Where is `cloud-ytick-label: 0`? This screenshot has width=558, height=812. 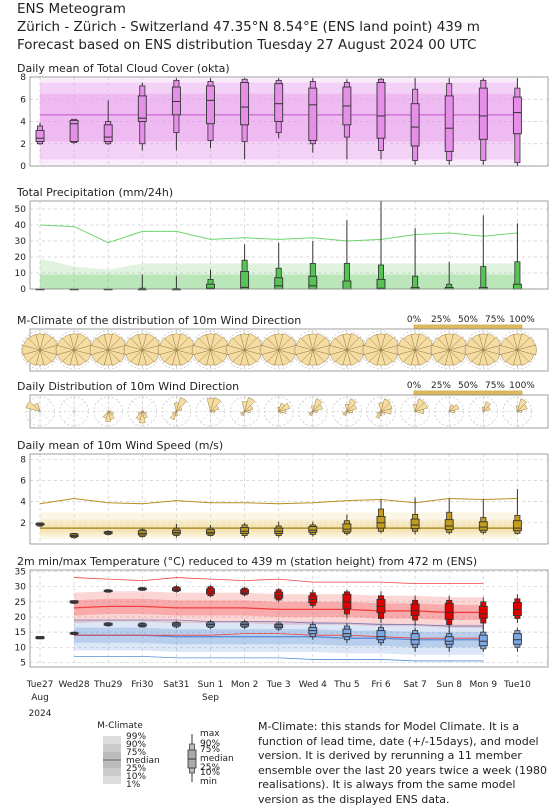
cloud-ytick-label: 0 is located at coordinates (23, 167).